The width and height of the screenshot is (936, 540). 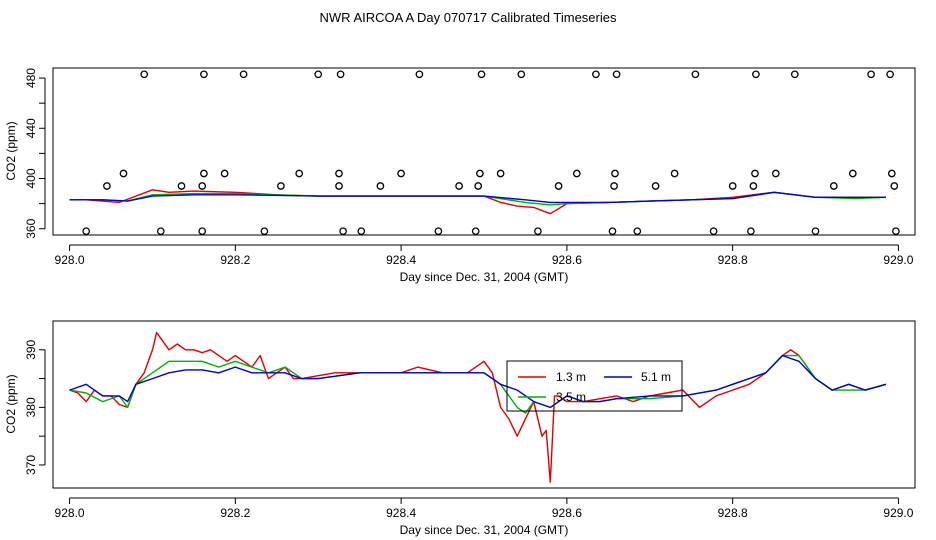 I want to click on top-y-tick-label: 480, so click(x=31, y=78).